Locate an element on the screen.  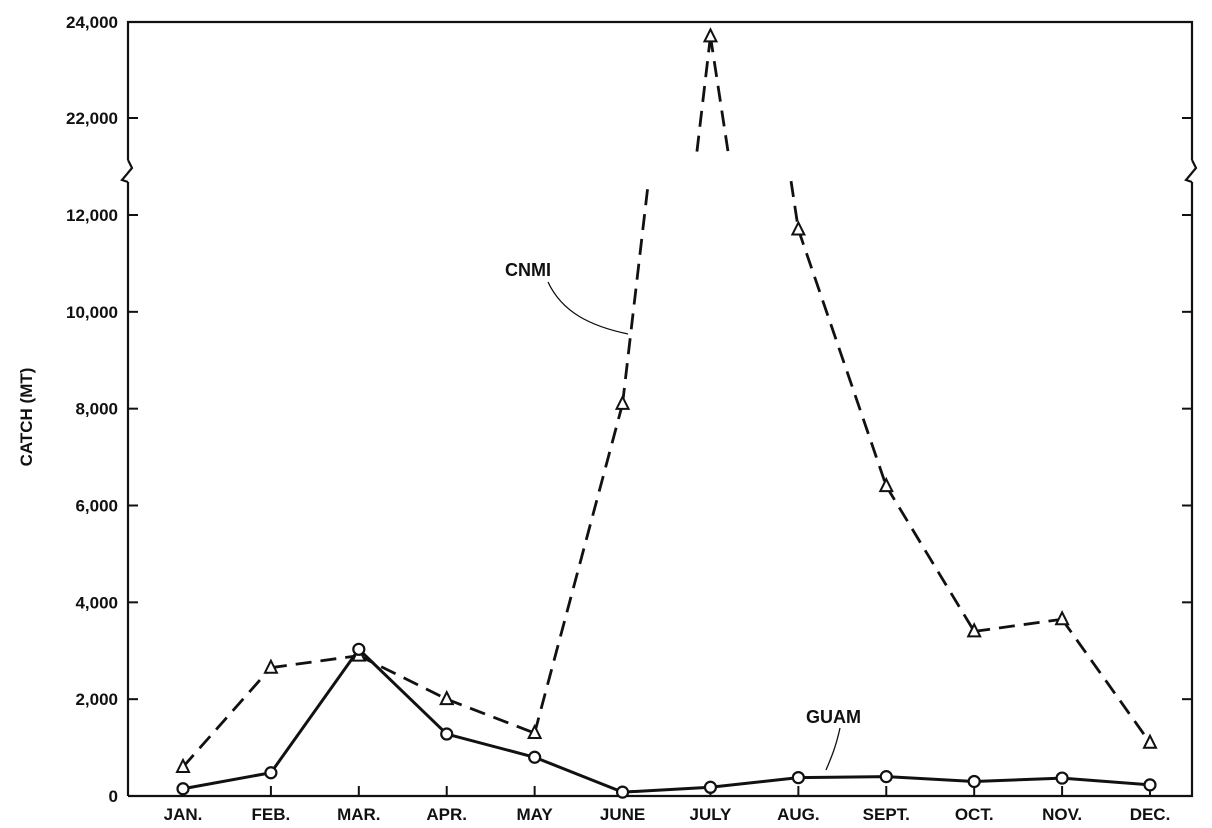
y-tick-label: 6,000 is located at coordinates (96, 506).